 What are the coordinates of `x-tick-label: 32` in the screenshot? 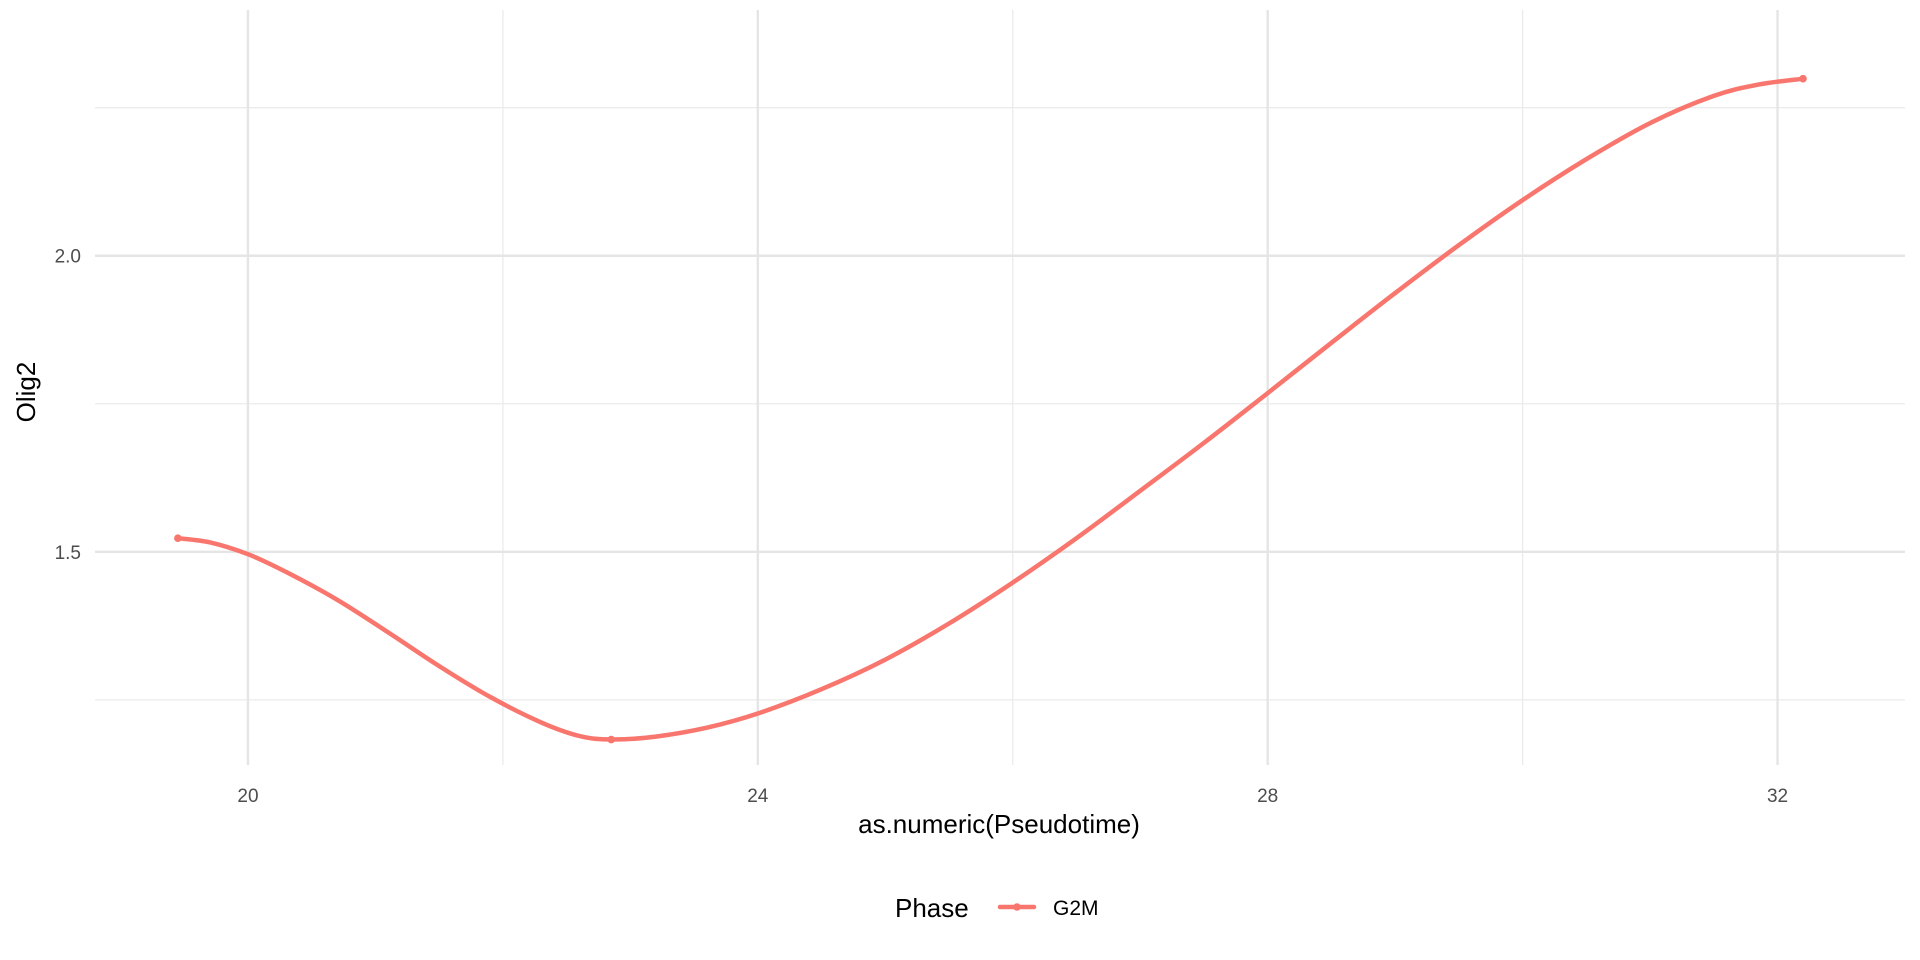 It's located at (1777, 796).